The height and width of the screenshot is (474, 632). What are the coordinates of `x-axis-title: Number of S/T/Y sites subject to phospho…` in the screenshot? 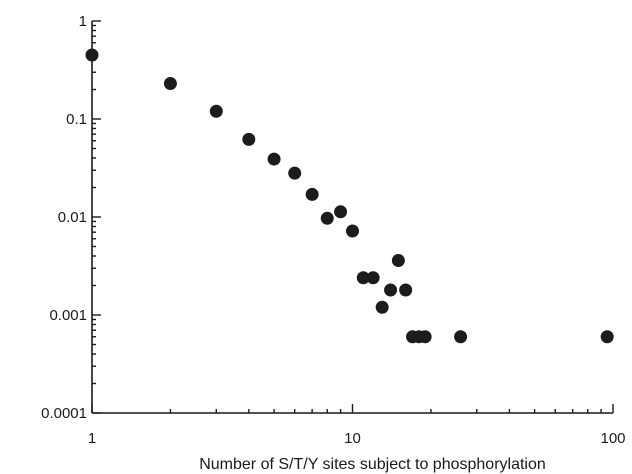 It's located at (372, 464).